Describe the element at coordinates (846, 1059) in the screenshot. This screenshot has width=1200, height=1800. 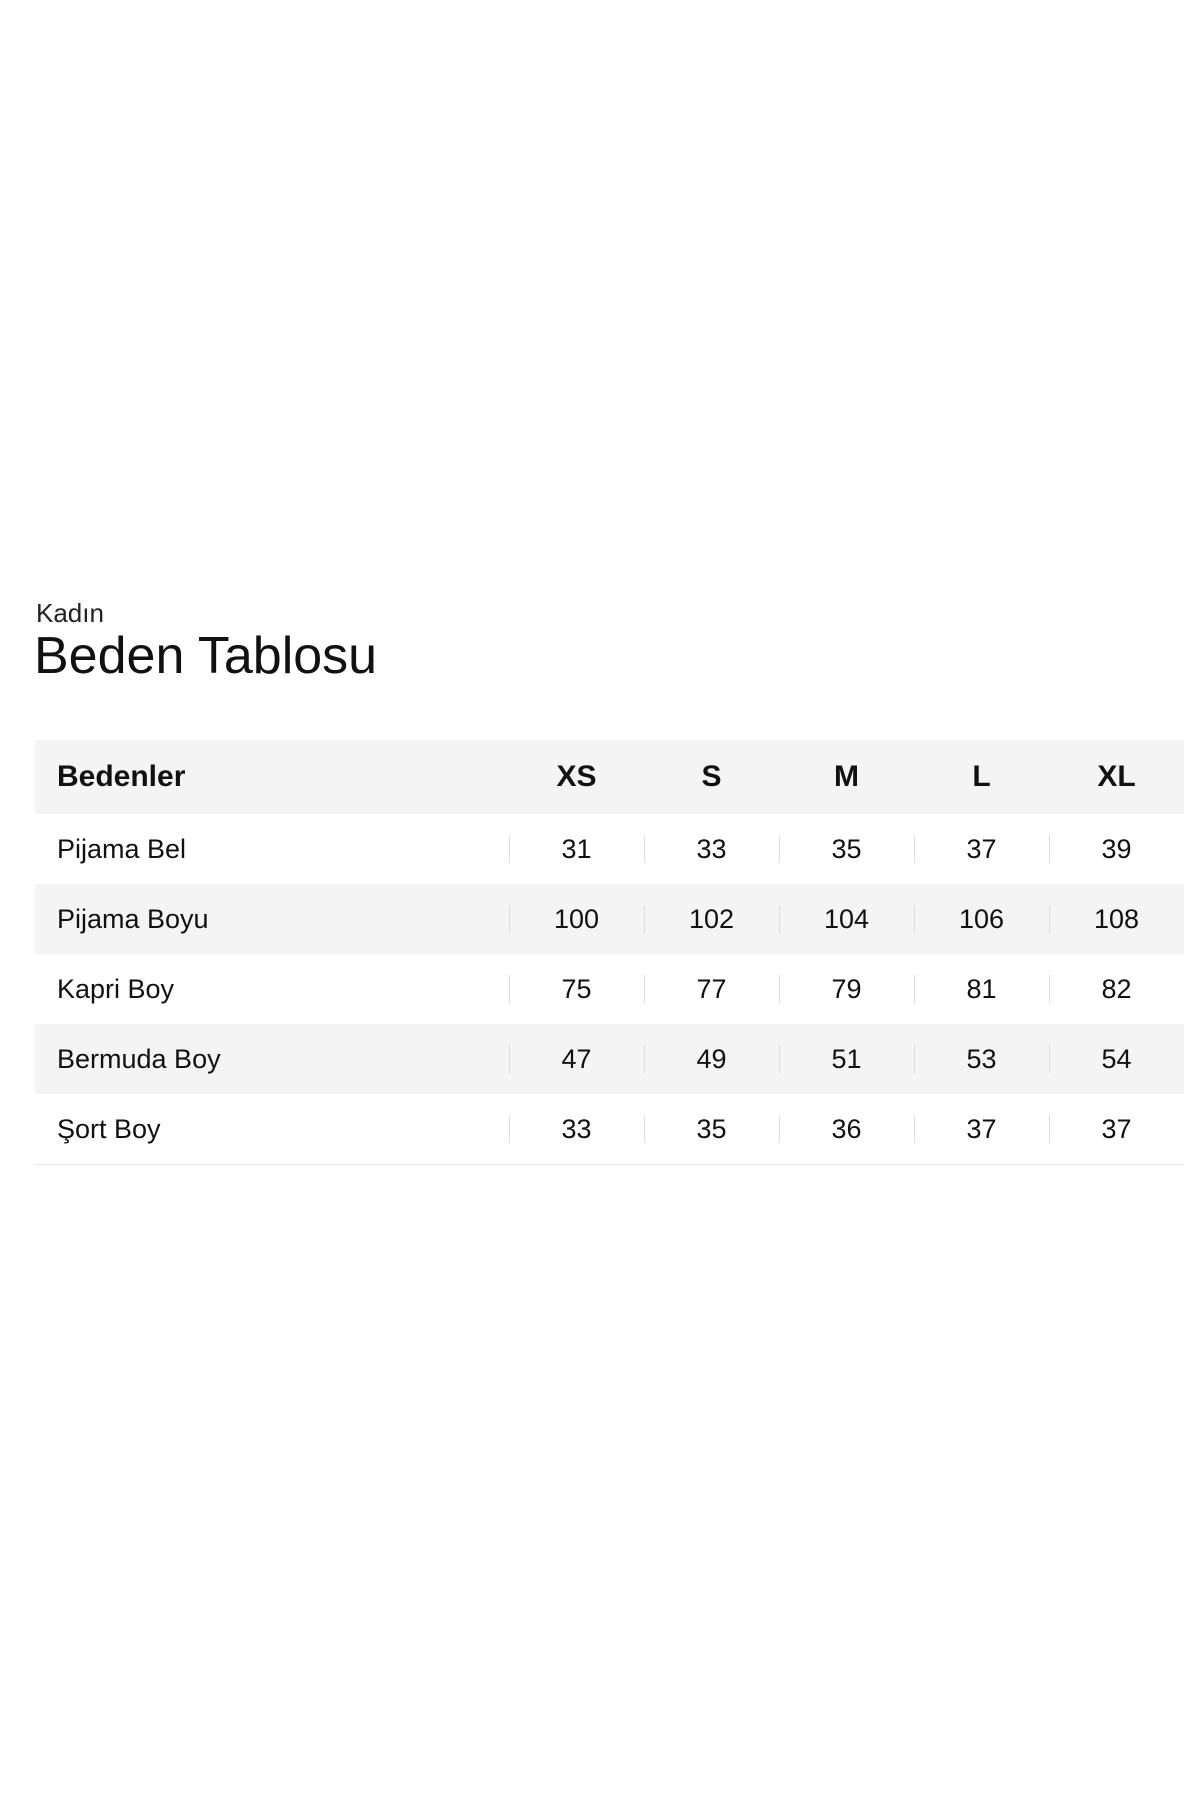
I see `table-cell: 51` at that location.